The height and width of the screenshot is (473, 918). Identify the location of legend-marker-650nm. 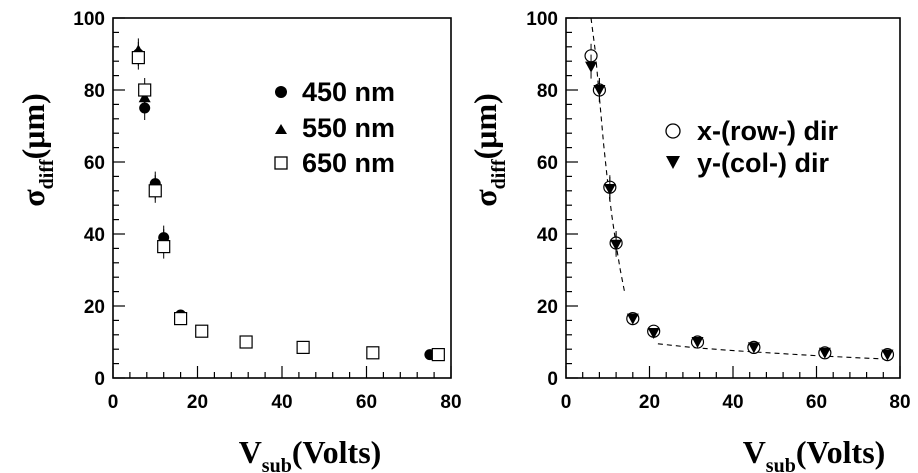
(281, 163).